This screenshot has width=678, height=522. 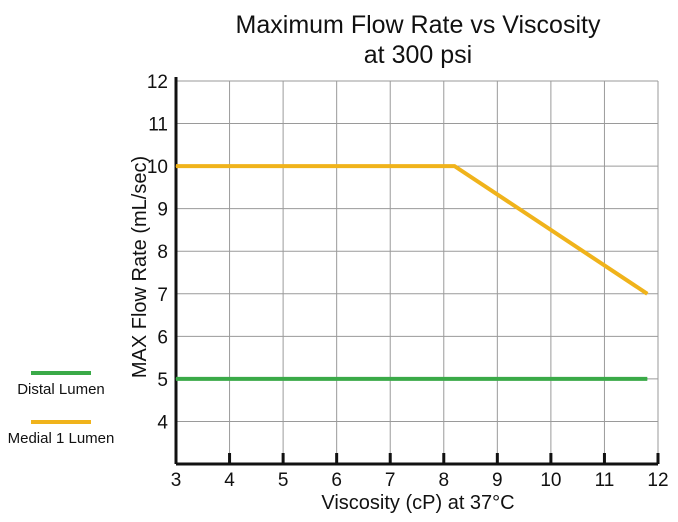 I want to click on legend-label: Medial 1 Lumen, so click(x=61, y=438).